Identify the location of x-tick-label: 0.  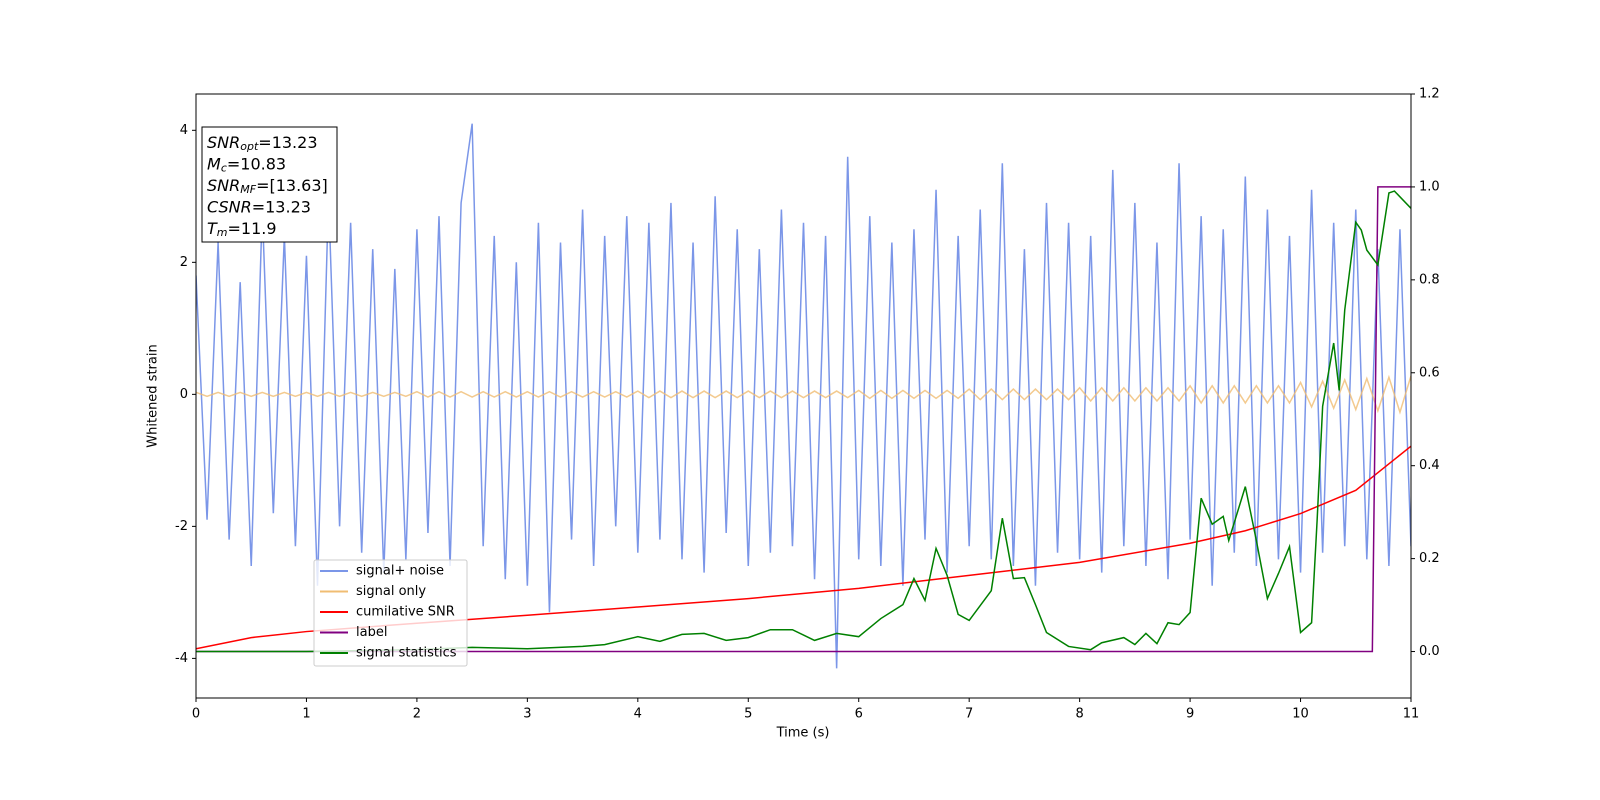
(196, 714).